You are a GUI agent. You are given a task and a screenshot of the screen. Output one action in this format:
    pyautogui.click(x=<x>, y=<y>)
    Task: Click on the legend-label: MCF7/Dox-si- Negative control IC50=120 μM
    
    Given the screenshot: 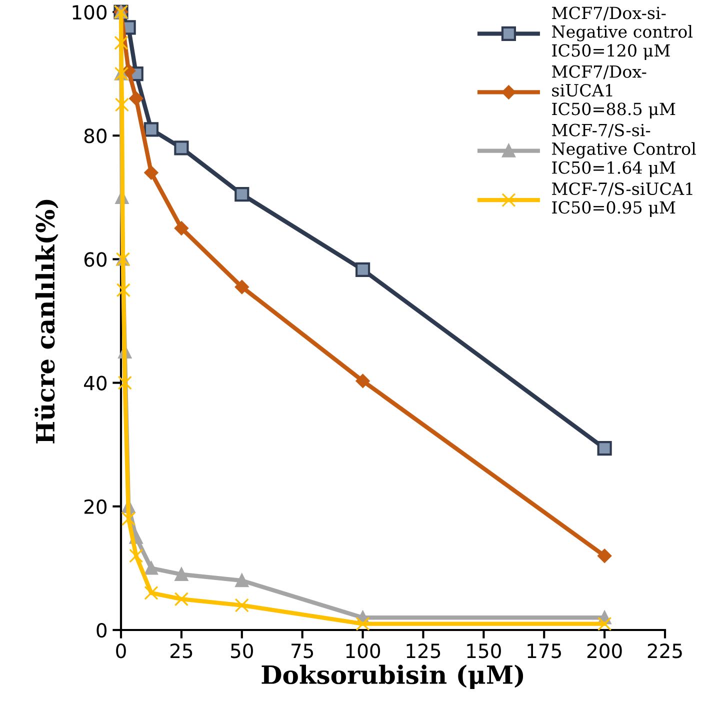 What is the action you would take?
    pyautogui.click(x=622, y=33)
    